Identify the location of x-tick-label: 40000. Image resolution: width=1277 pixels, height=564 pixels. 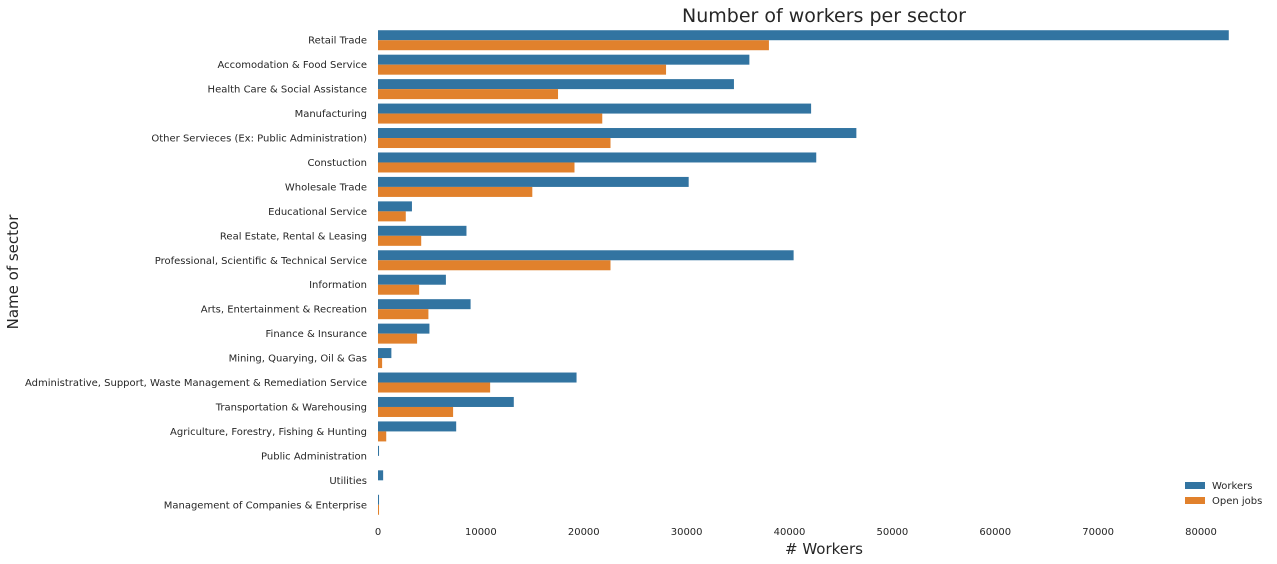
(790, 532).